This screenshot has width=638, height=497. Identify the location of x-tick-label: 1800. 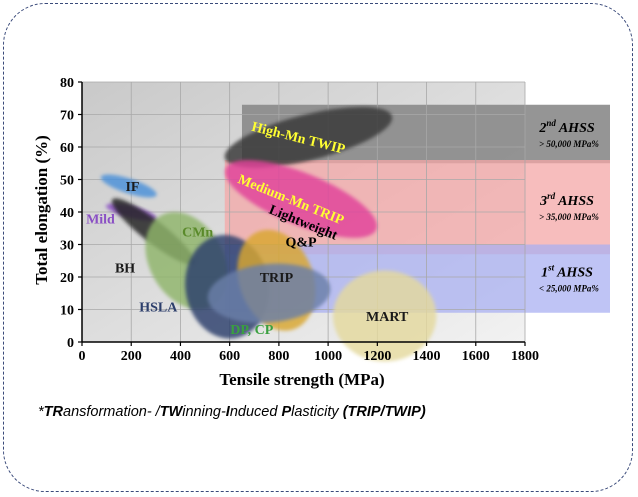
(525, 356).